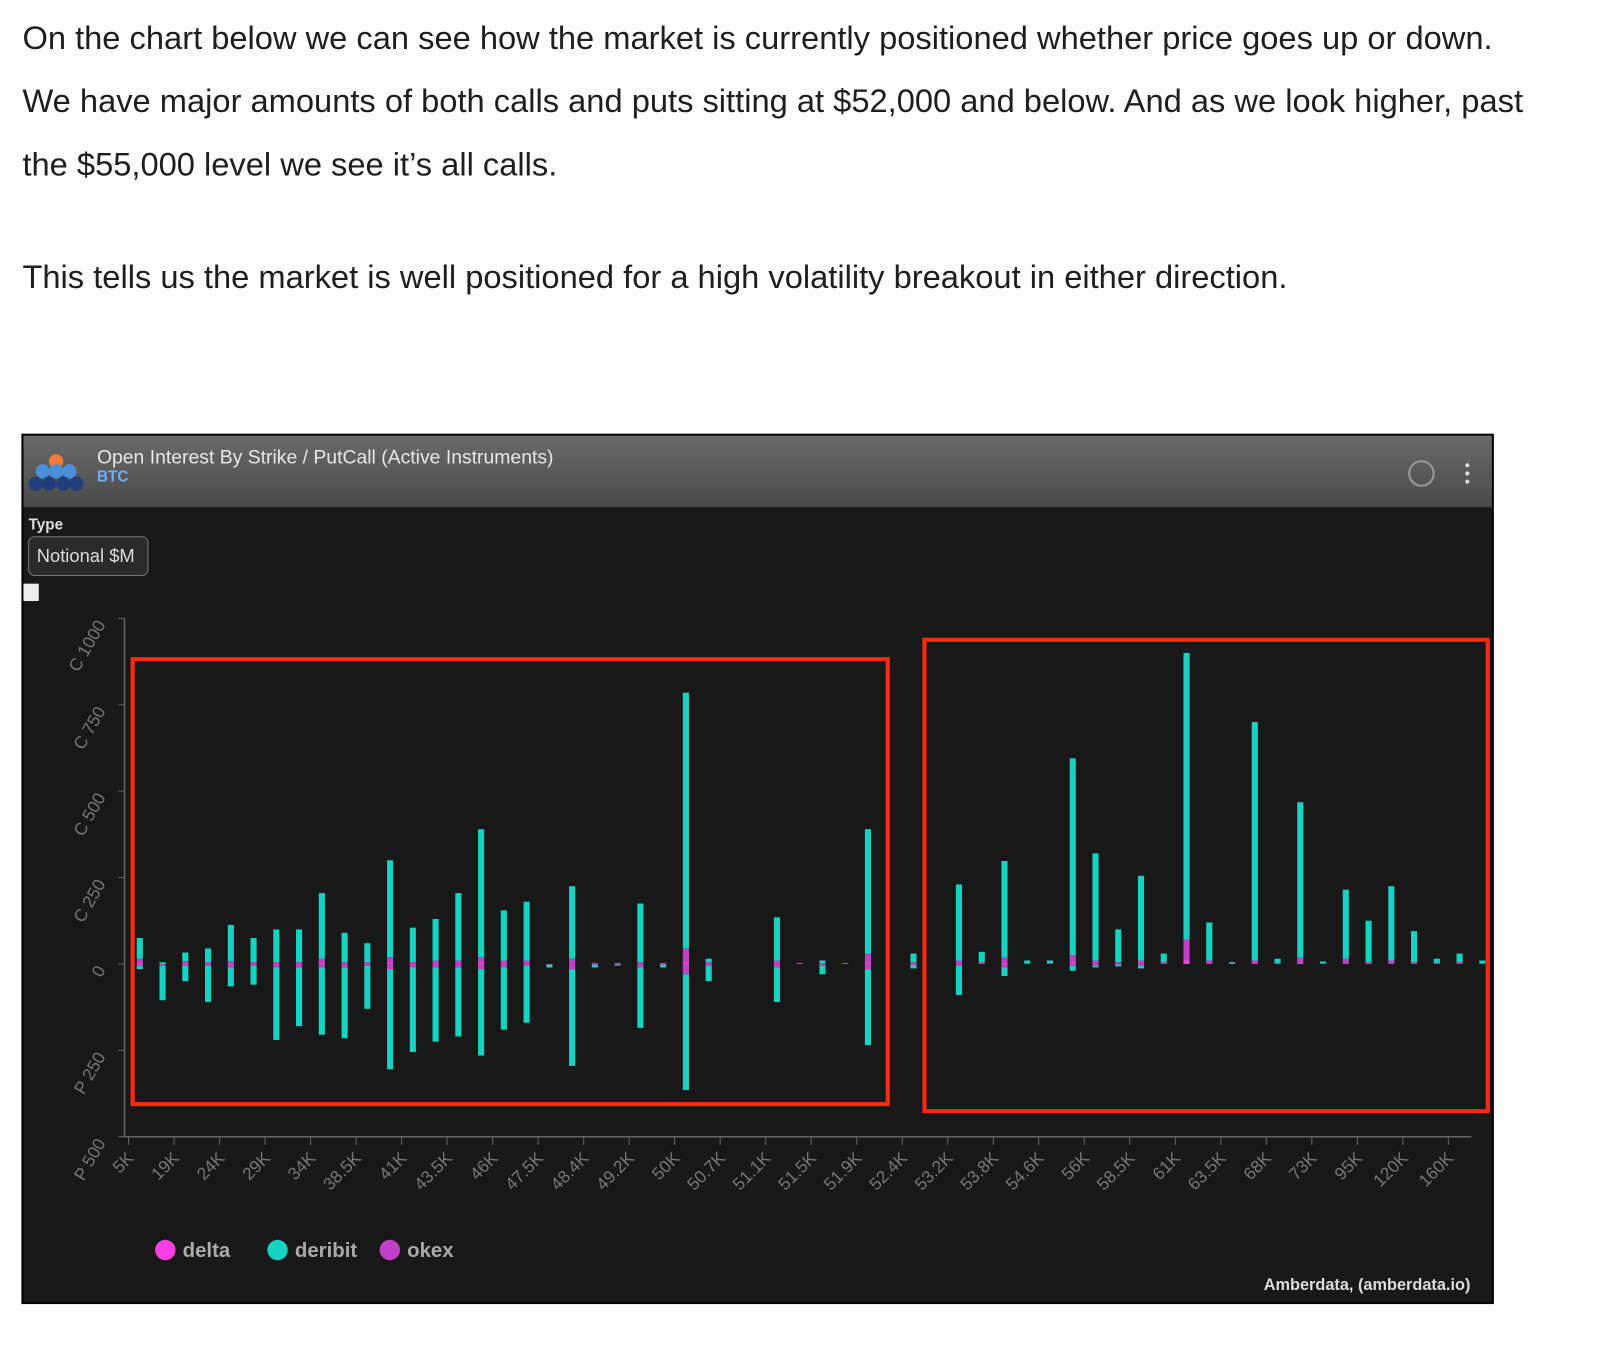  What do you see at coordinates (31, 592) in the screenshot?
I see `collapse-toggle` at bounding box center [31, 592].